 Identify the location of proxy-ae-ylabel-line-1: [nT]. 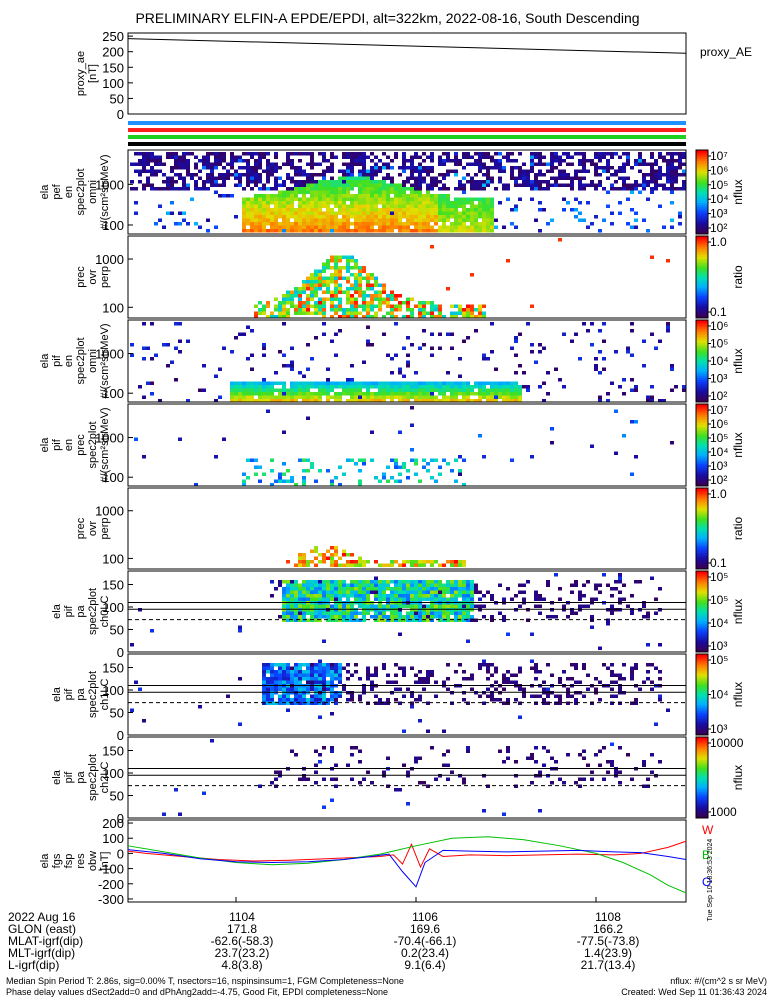
(93, 73).